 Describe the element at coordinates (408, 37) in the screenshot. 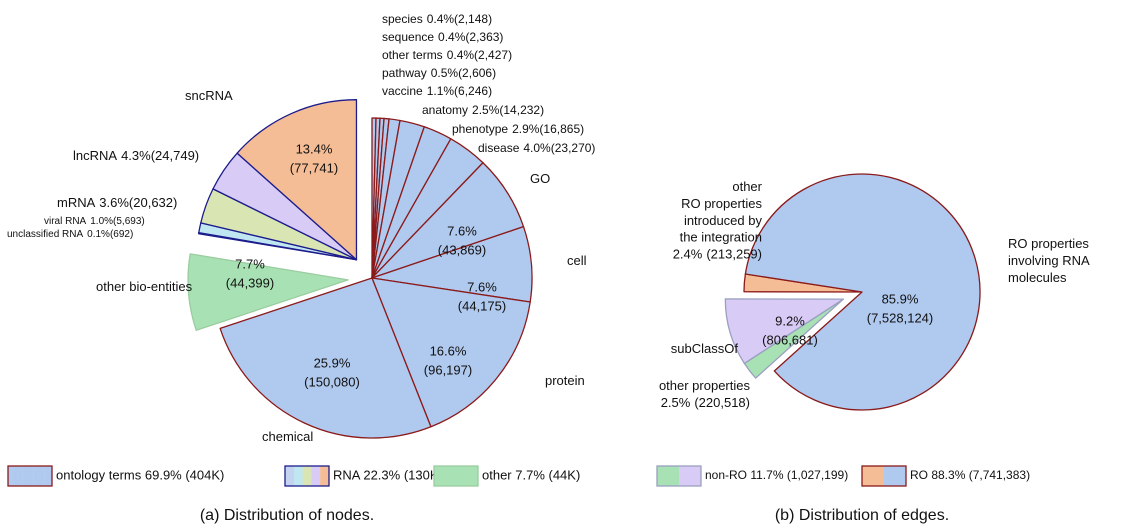

I see `slice-name: sequence` at that location.